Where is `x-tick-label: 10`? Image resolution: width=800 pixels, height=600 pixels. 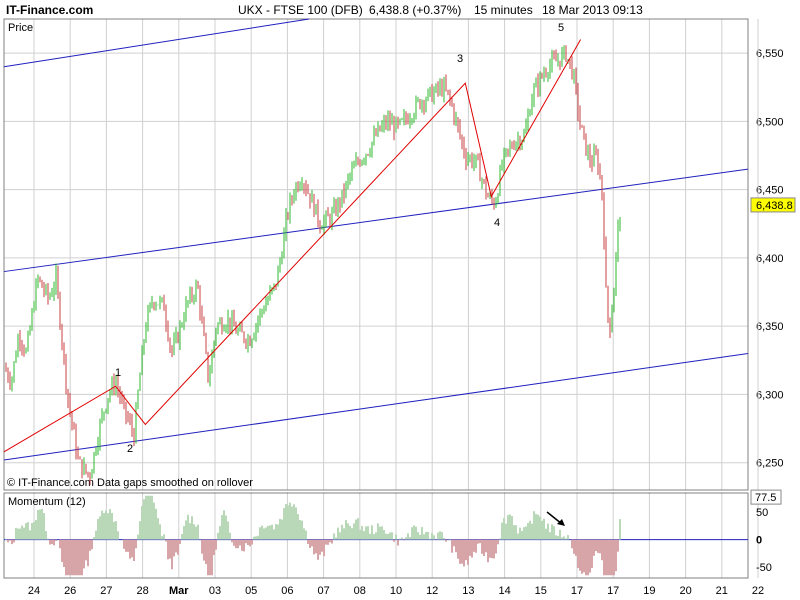 x-tick-label: 10 is located at coordinates (396, 591).